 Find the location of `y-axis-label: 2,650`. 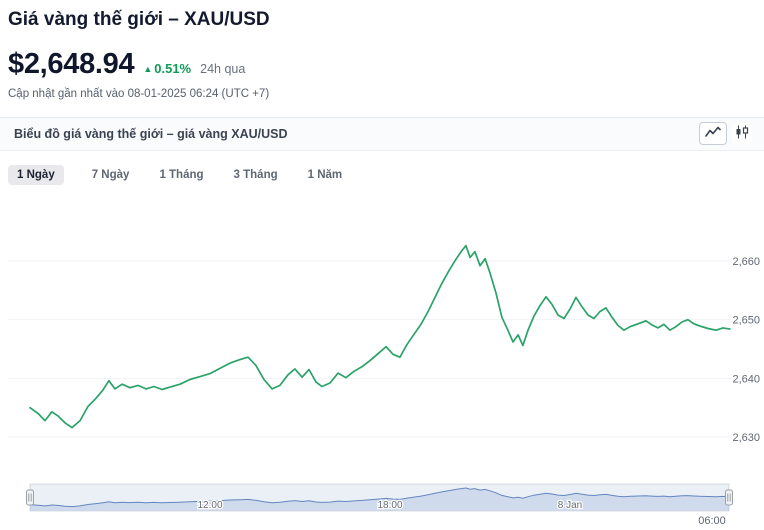

y-axis-label: 2,650 is located at coordinates (746, 321).